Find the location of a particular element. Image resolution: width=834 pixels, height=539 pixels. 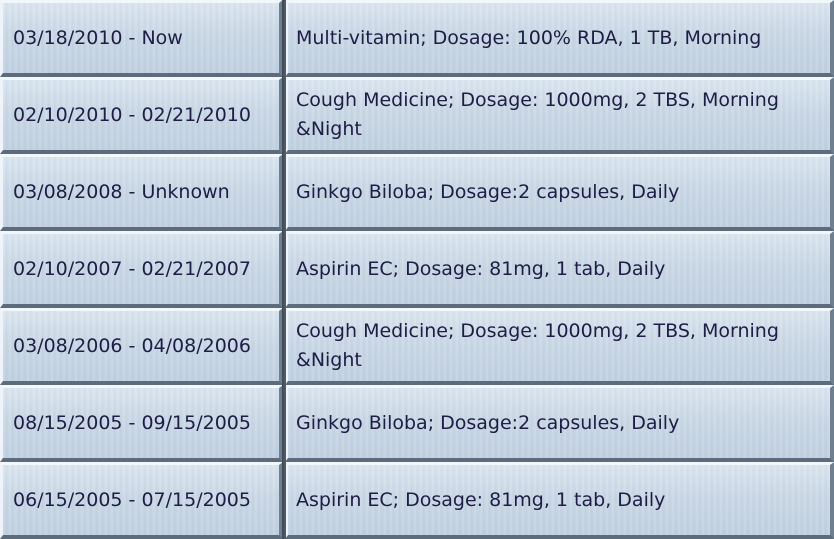

period-text: 02/10/2010 - 02/21/2010 is located at coordinates (132, 114).